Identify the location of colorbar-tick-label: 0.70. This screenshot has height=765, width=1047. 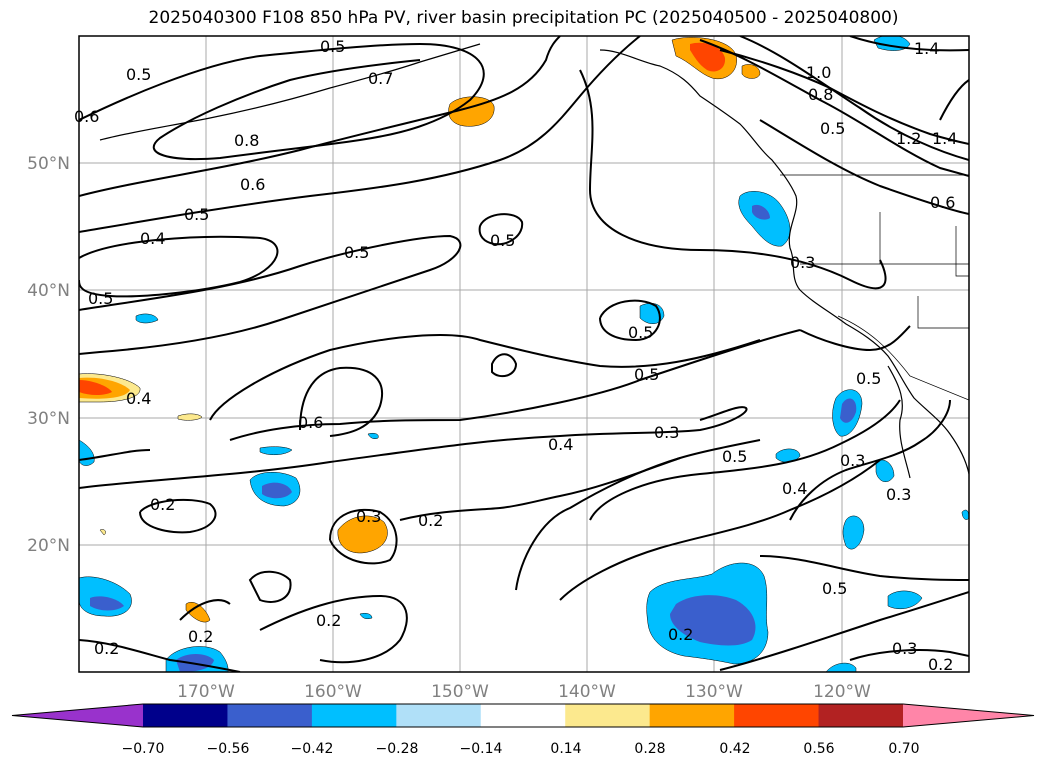
(903, 749).